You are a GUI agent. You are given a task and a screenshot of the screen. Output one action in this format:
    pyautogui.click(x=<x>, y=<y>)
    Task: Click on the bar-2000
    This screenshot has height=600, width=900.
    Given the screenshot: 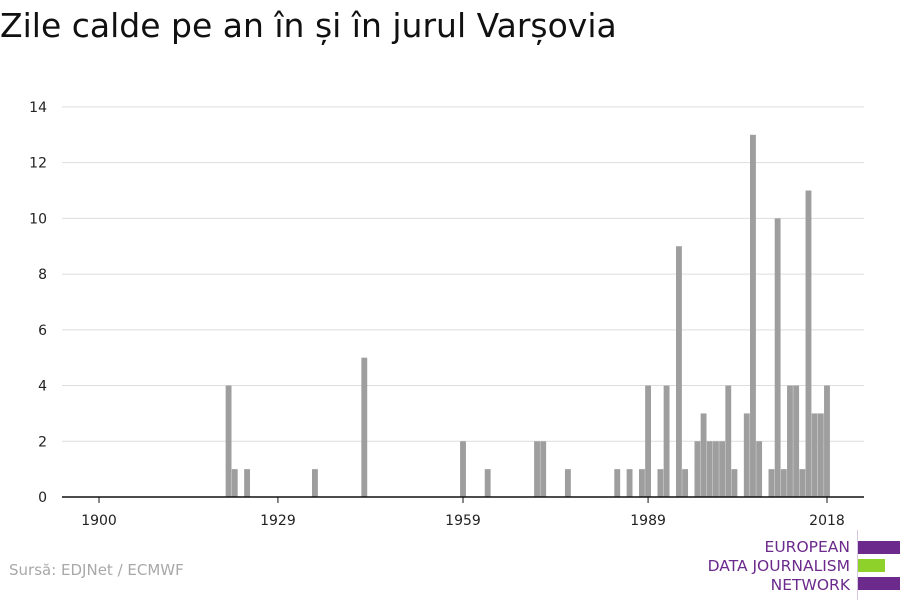 What is the action you would take?
    pyautogui.click(x=716, y=469)
    